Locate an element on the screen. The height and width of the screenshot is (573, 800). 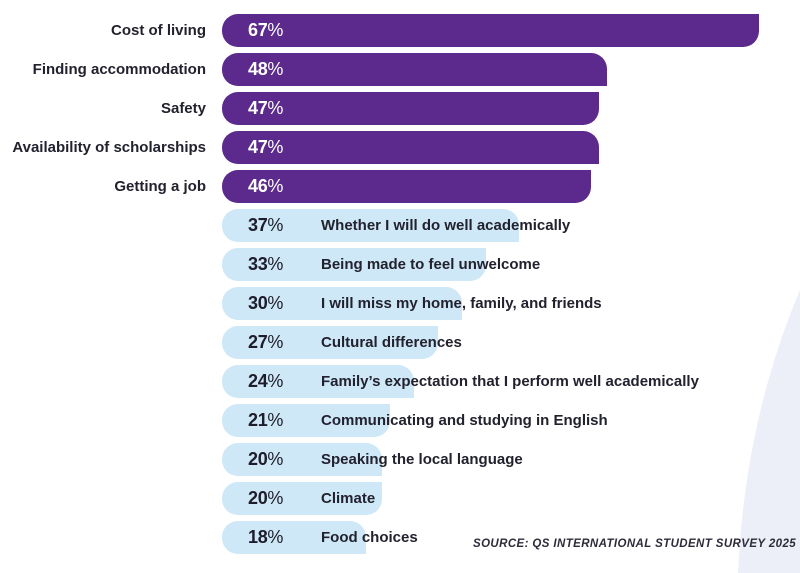
category-label: Climate is located at coordinates (348, 498).